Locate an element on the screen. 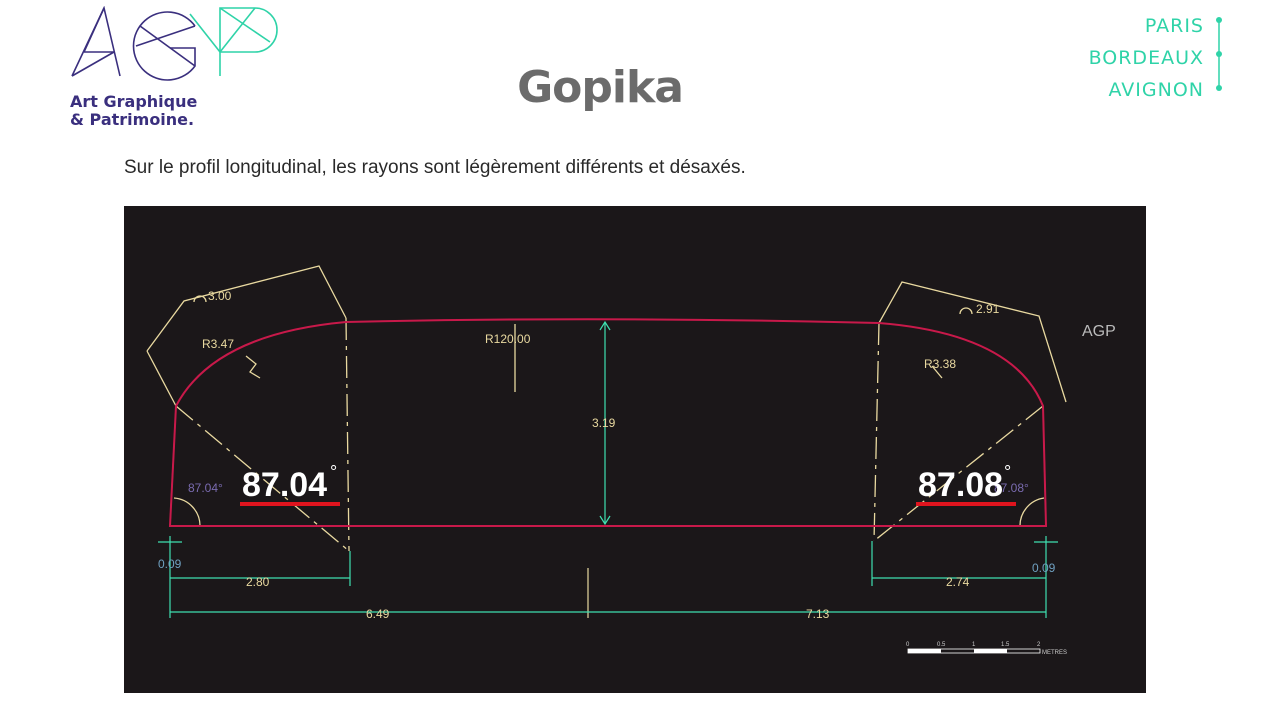 The width and height of the screenshot is (1280, 720). logo-subtitle-line1: Art Graphique is located at coordinates (134, 101).